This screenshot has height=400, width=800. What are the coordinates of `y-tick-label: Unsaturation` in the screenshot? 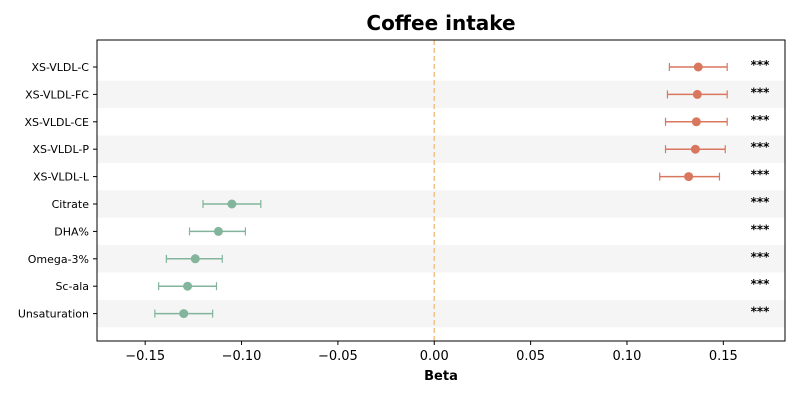 It's located at (53, 314).